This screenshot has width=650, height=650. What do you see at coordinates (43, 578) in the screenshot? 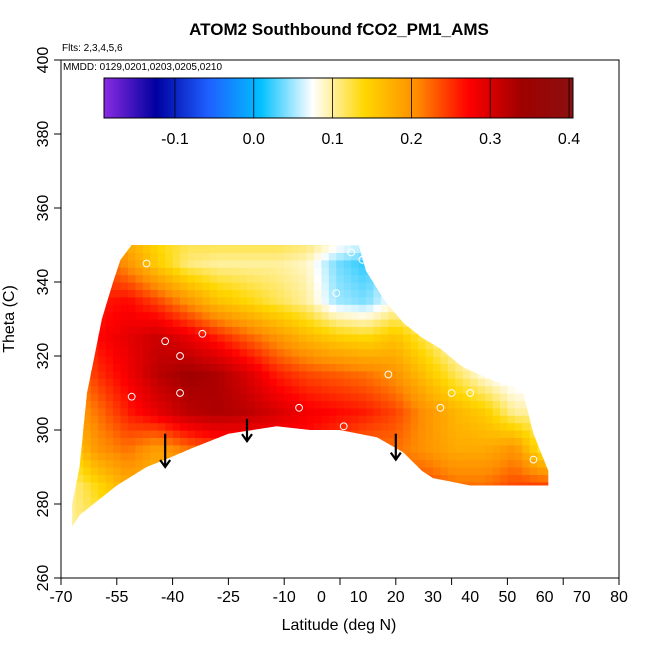
I see `y-tick-label: 260` at bounding box center [43, 578].